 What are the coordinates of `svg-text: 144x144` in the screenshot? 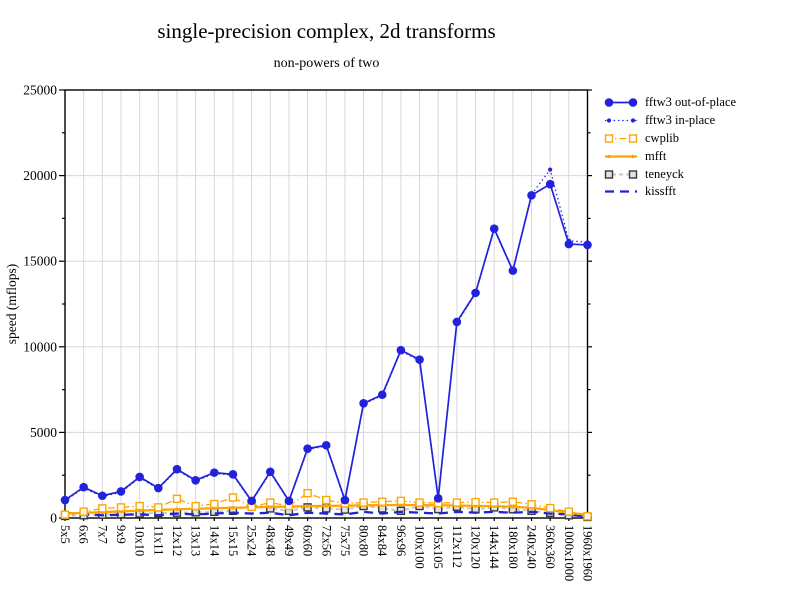 It's located at (494, 547).